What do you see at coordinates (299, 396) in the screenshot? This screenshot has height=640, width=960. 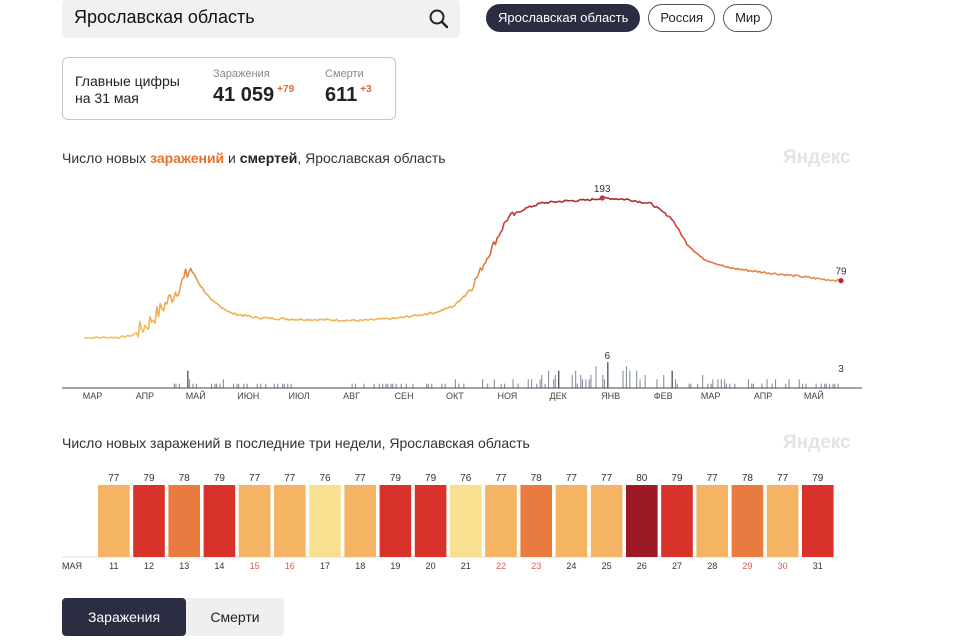 I see `x-tick-label: ИЮЛ` at bounding box center [299, 396].